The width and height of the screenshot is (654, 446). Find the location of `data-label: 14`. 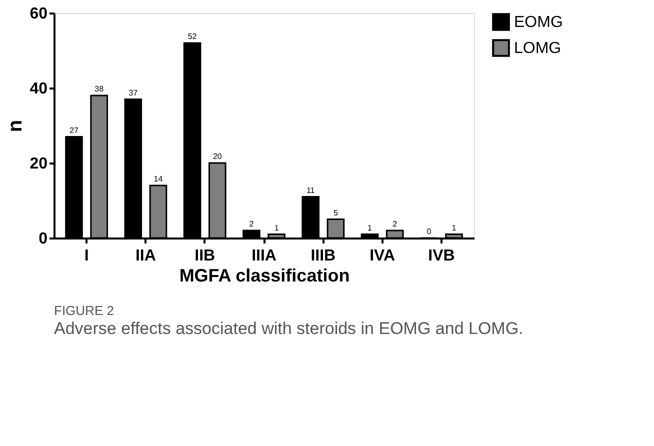

data-label: 14 is located at coordinates (159, 179).